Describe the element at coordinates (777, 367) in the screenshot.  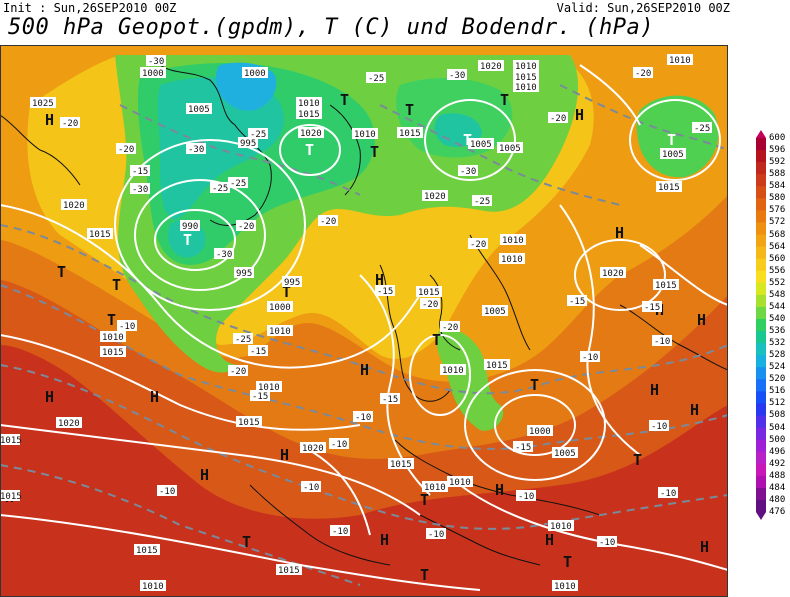
I see `legend-label: 524` at that location.